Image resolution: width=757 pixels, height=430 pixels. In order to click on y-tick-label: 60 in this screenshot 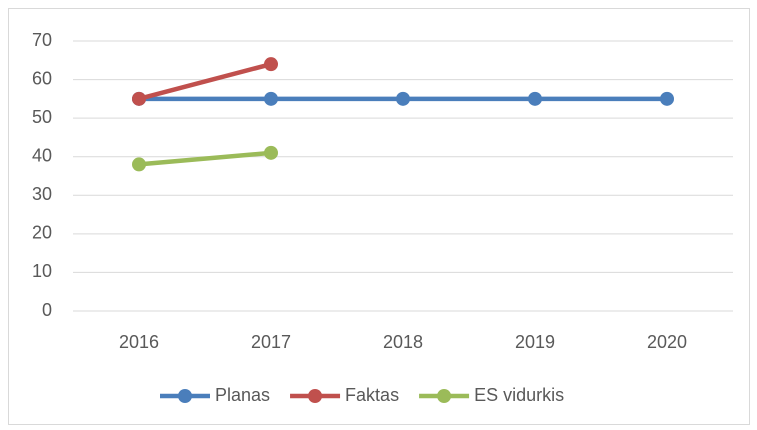, I will do `click(42, 78)`.